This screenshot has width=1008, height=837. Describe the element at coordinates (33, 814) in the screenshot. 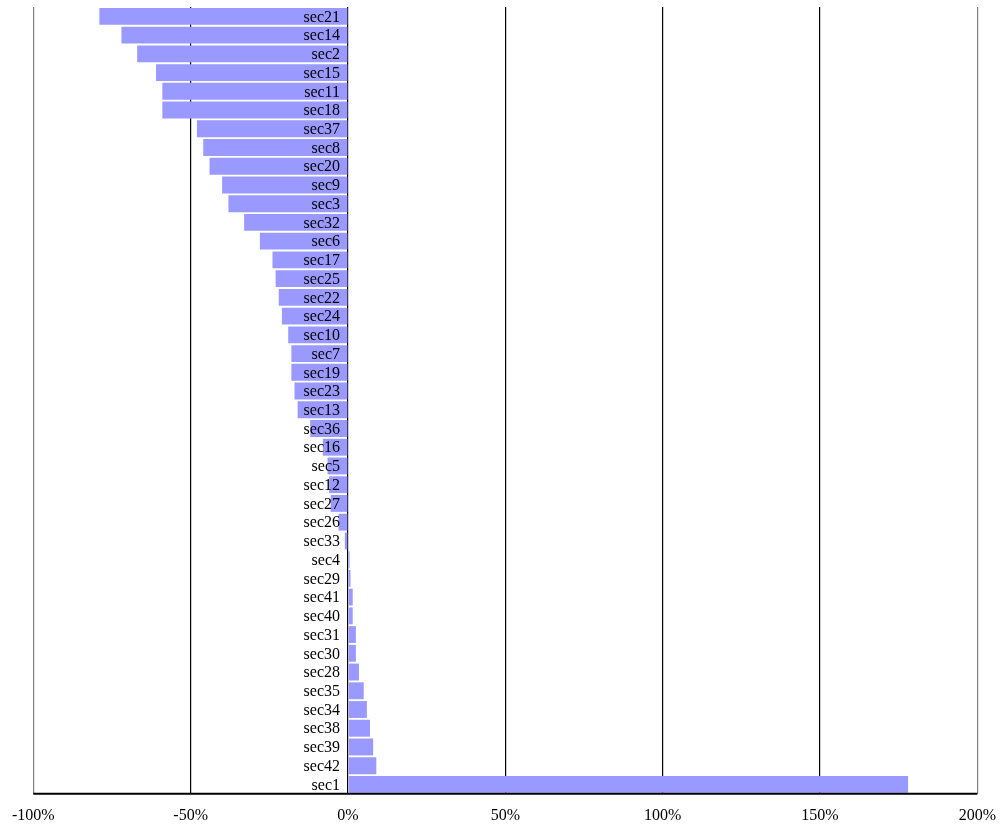

I see `x-tick-label: -100%` at that location.